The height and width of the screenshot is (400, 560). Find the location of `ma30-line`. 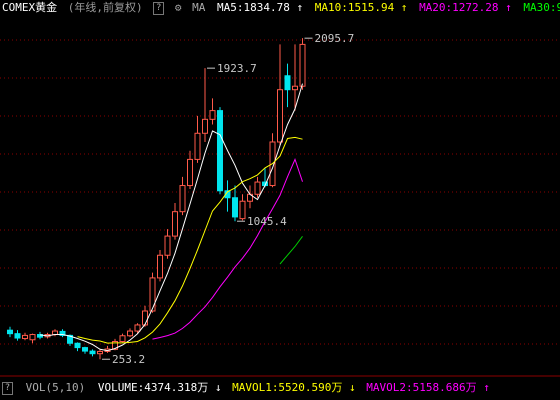

ma30-line is located at coordinates (291, 250).